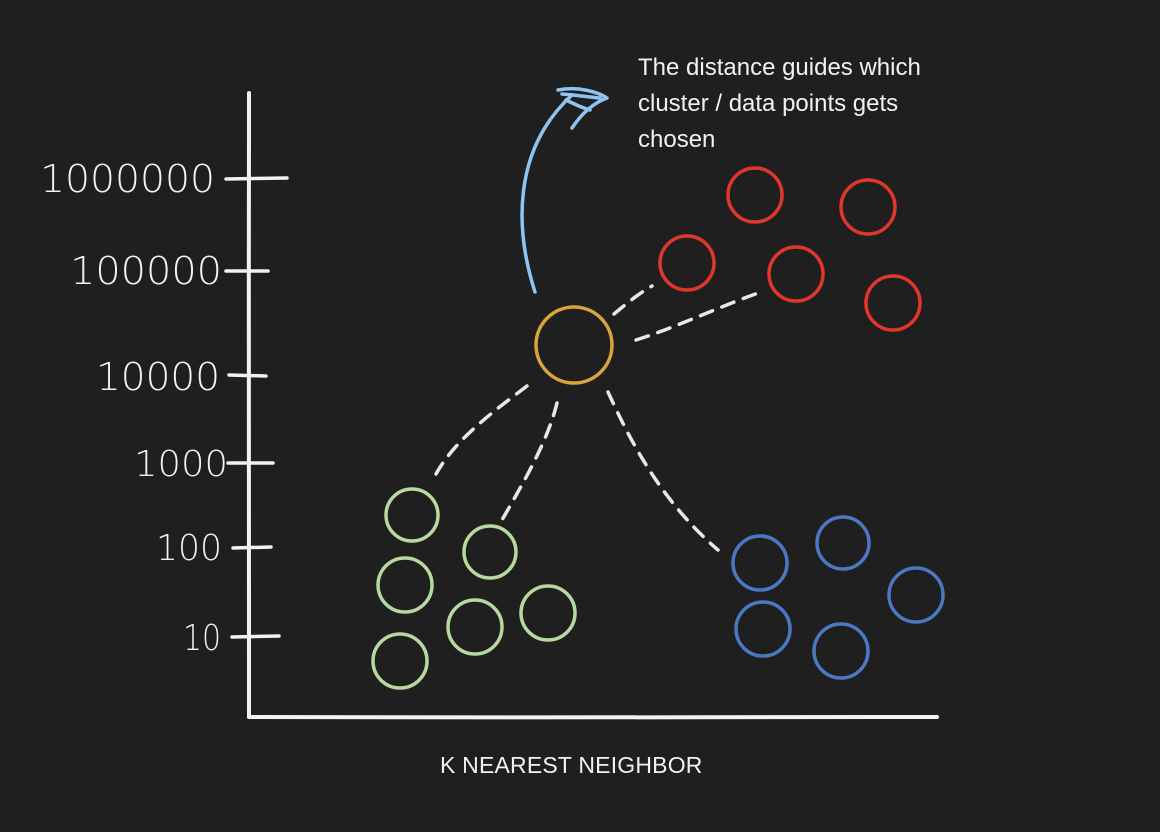 Image resolution: width=1160 pixels, height=832 pixels. I want to click on dash-to-blue, so click(663, 471).